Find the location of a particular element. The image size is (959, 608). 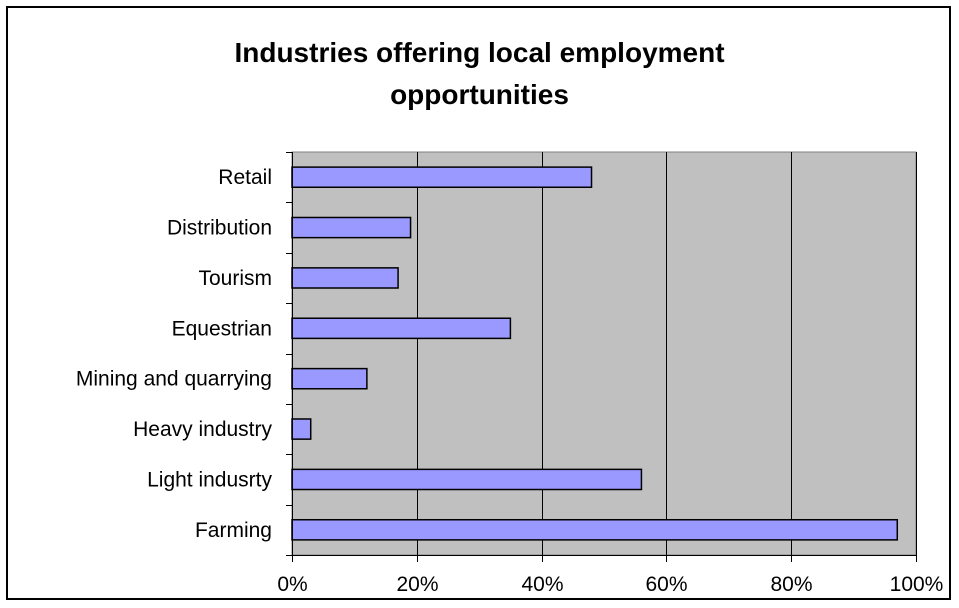

category-label: Mining and quarrying is located at coordinates (174, 379).